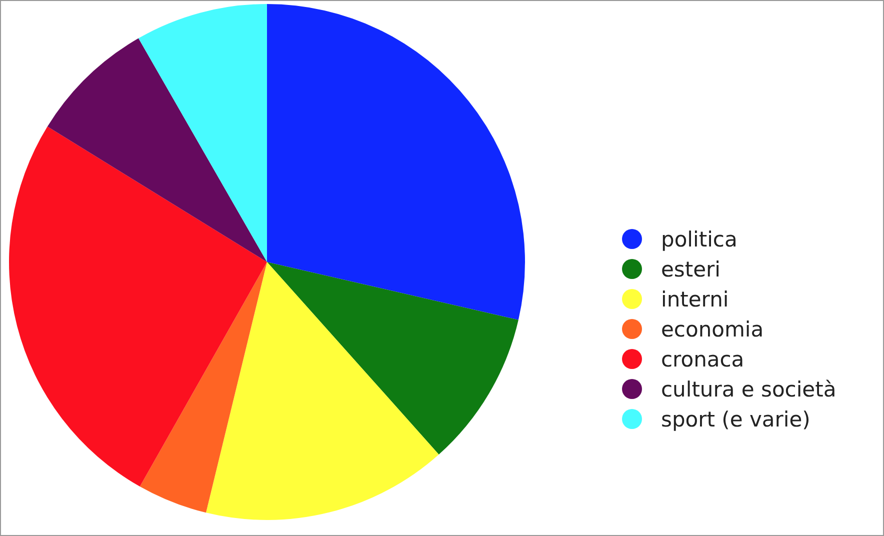  I want to click on legend-label: interni, so click(695, 299).